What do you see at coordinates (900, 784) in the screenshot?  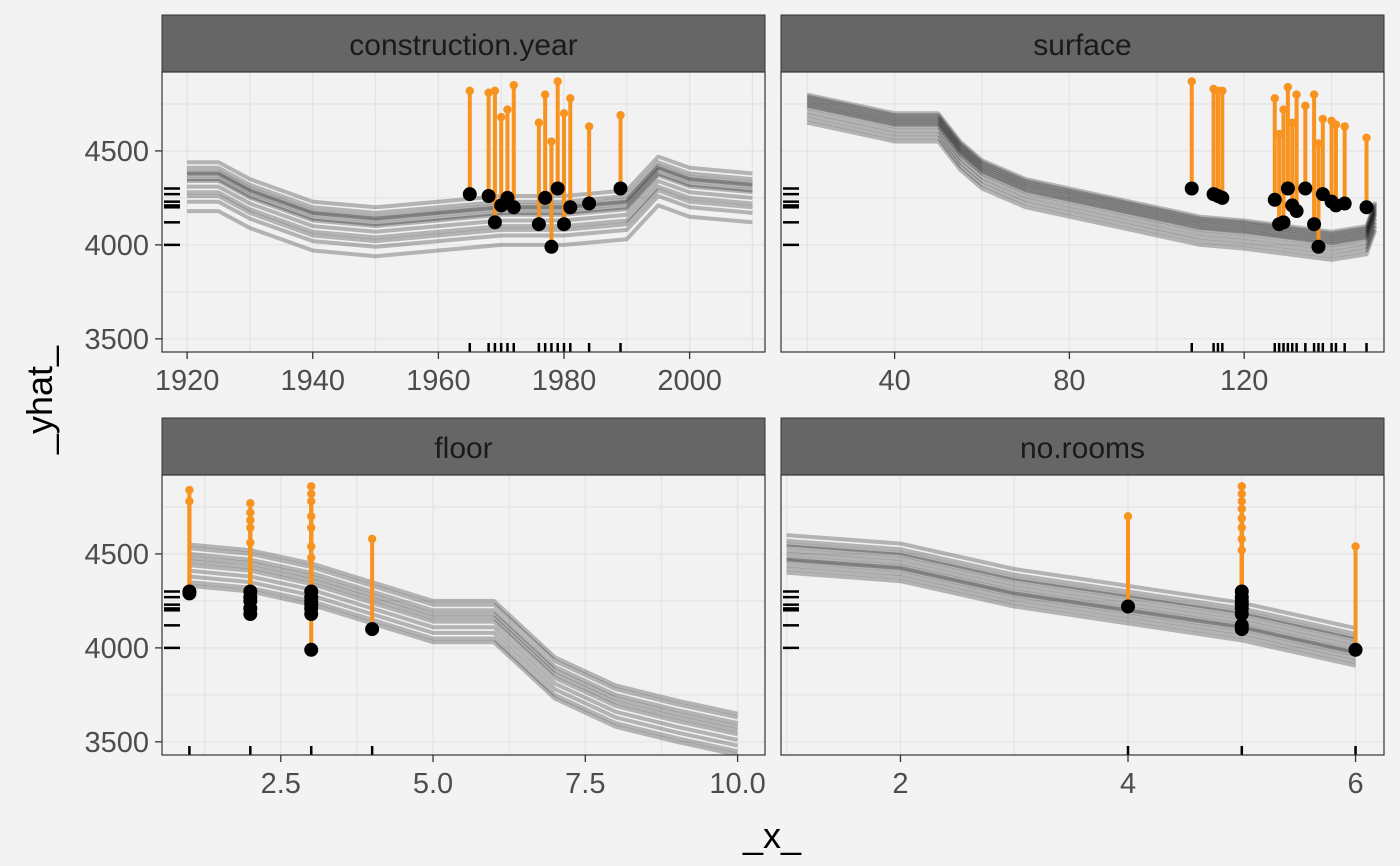 I see `x-tick-label: 2` at bounding box center [900, 784].